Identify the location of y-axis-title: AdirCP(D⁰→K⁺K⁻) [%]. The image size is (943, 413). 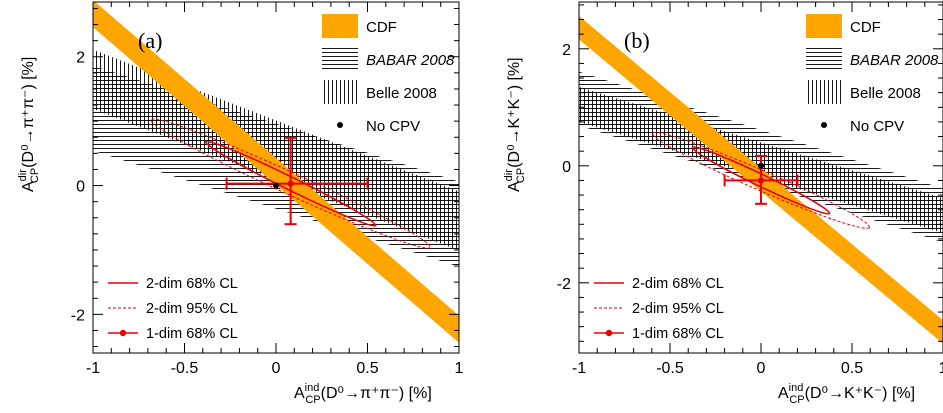
(515, 124).